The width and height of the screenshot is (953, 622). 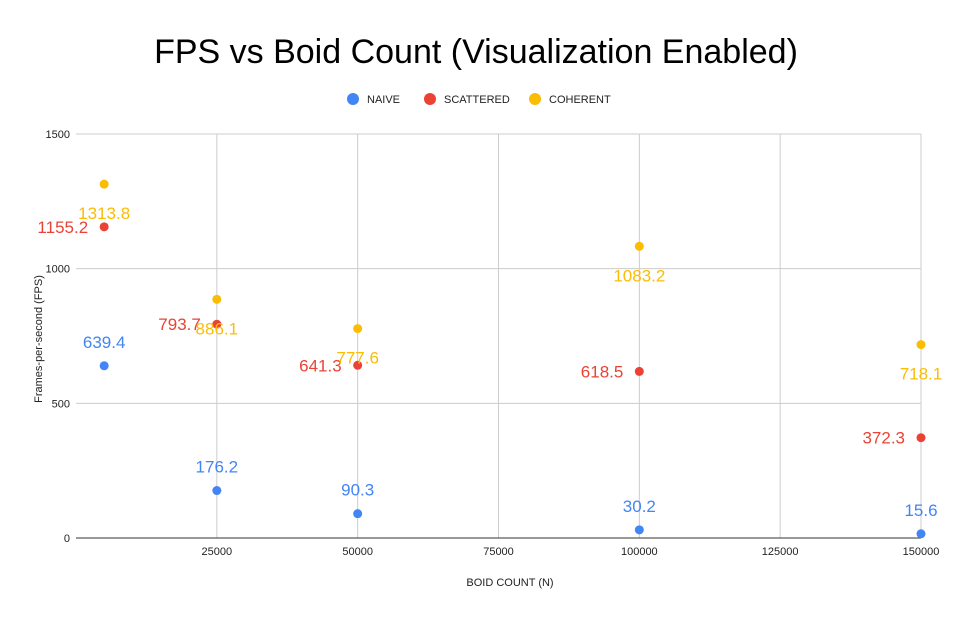 What do you see at coordinates (498, 552) in the screenshot?
I see `x-tick-label: 75000` at bounding box center [498, 552].